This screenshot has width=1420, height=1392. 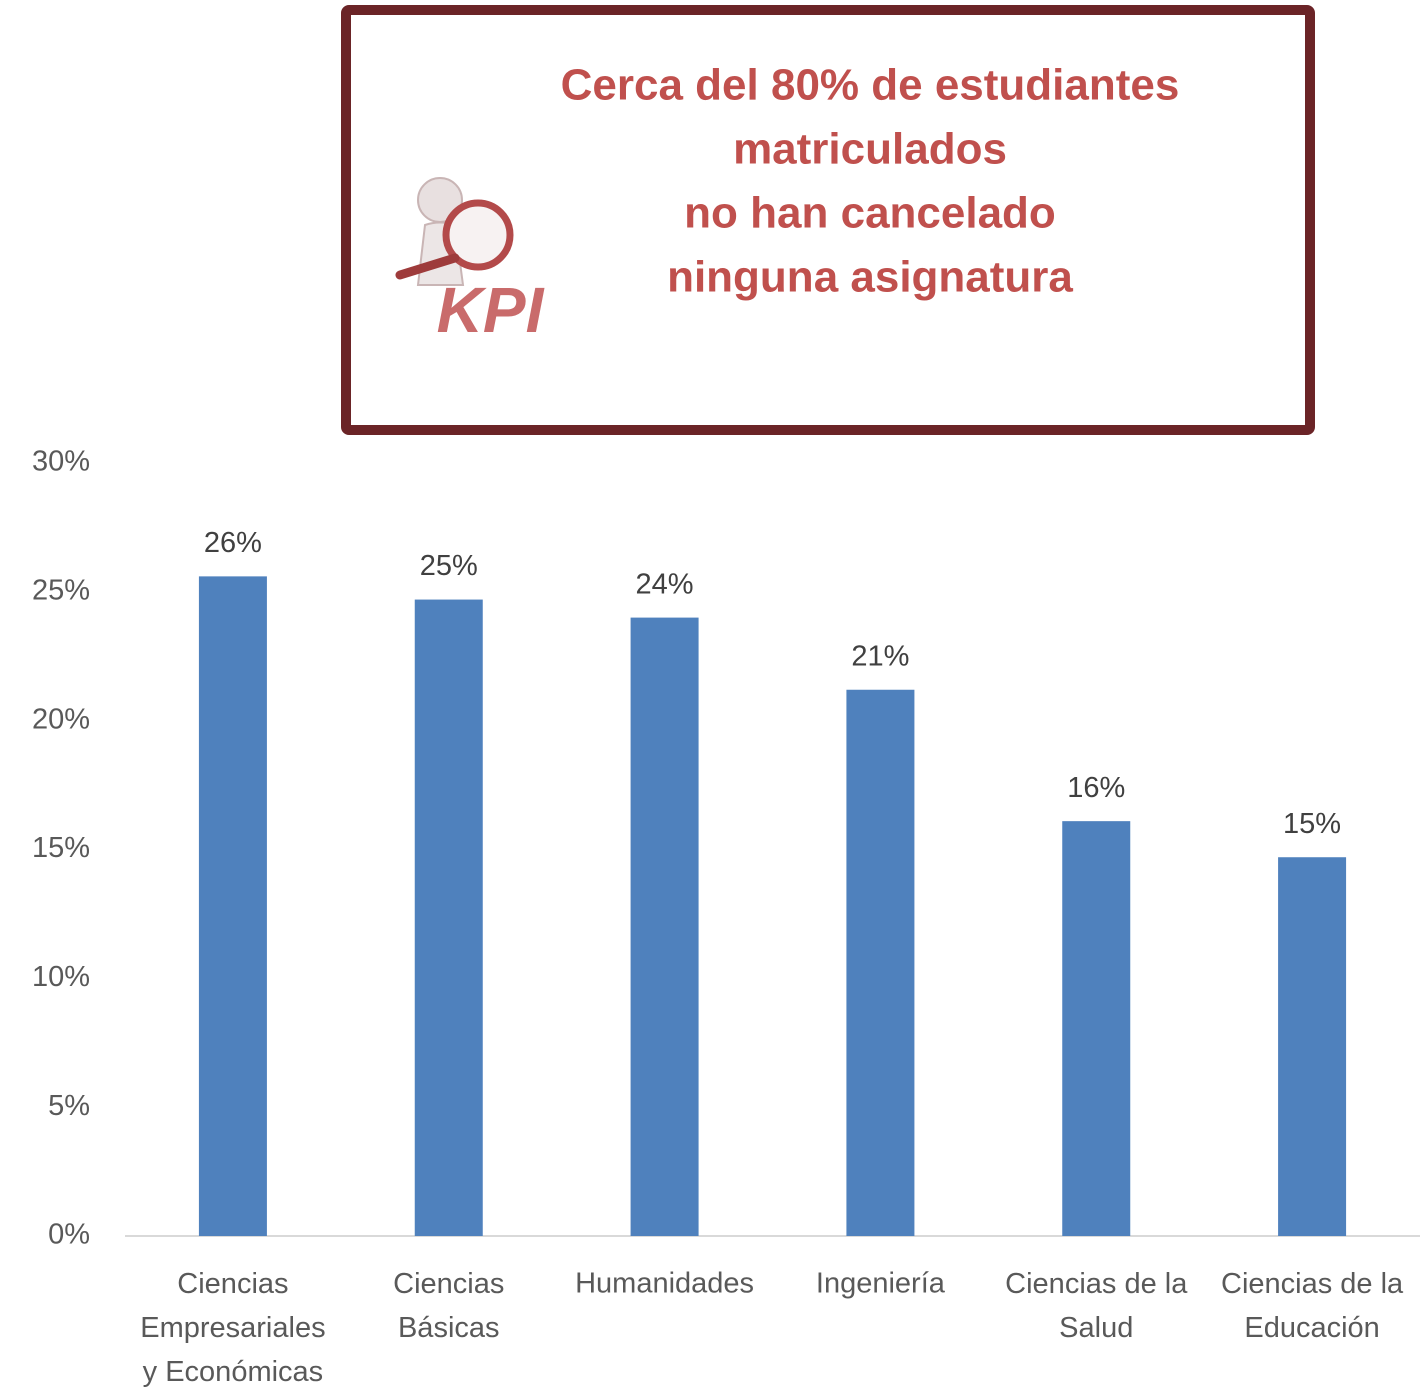 I want to click on value-label: 25%, so click(x=449, y=566).